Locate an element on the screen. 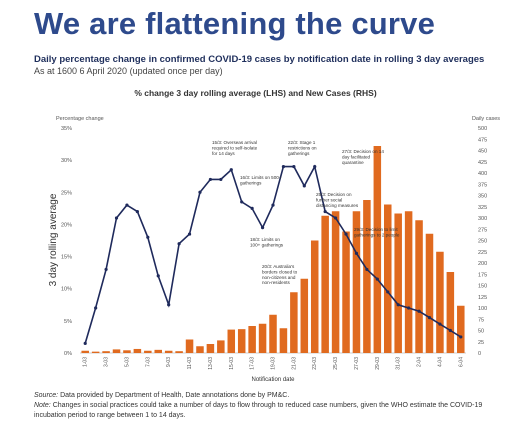 Image resolution: width=511 pixels, height=442 pixels. note-label: Note: is located at coordinates (42, 405).